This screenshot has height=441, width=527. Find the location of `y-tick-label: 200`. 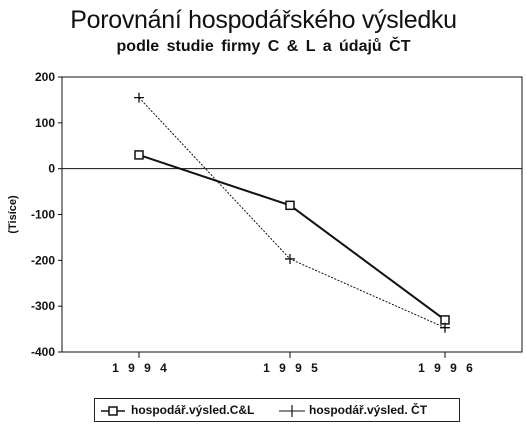

y-tick-label: 200 is located at coordinates (45, 77).